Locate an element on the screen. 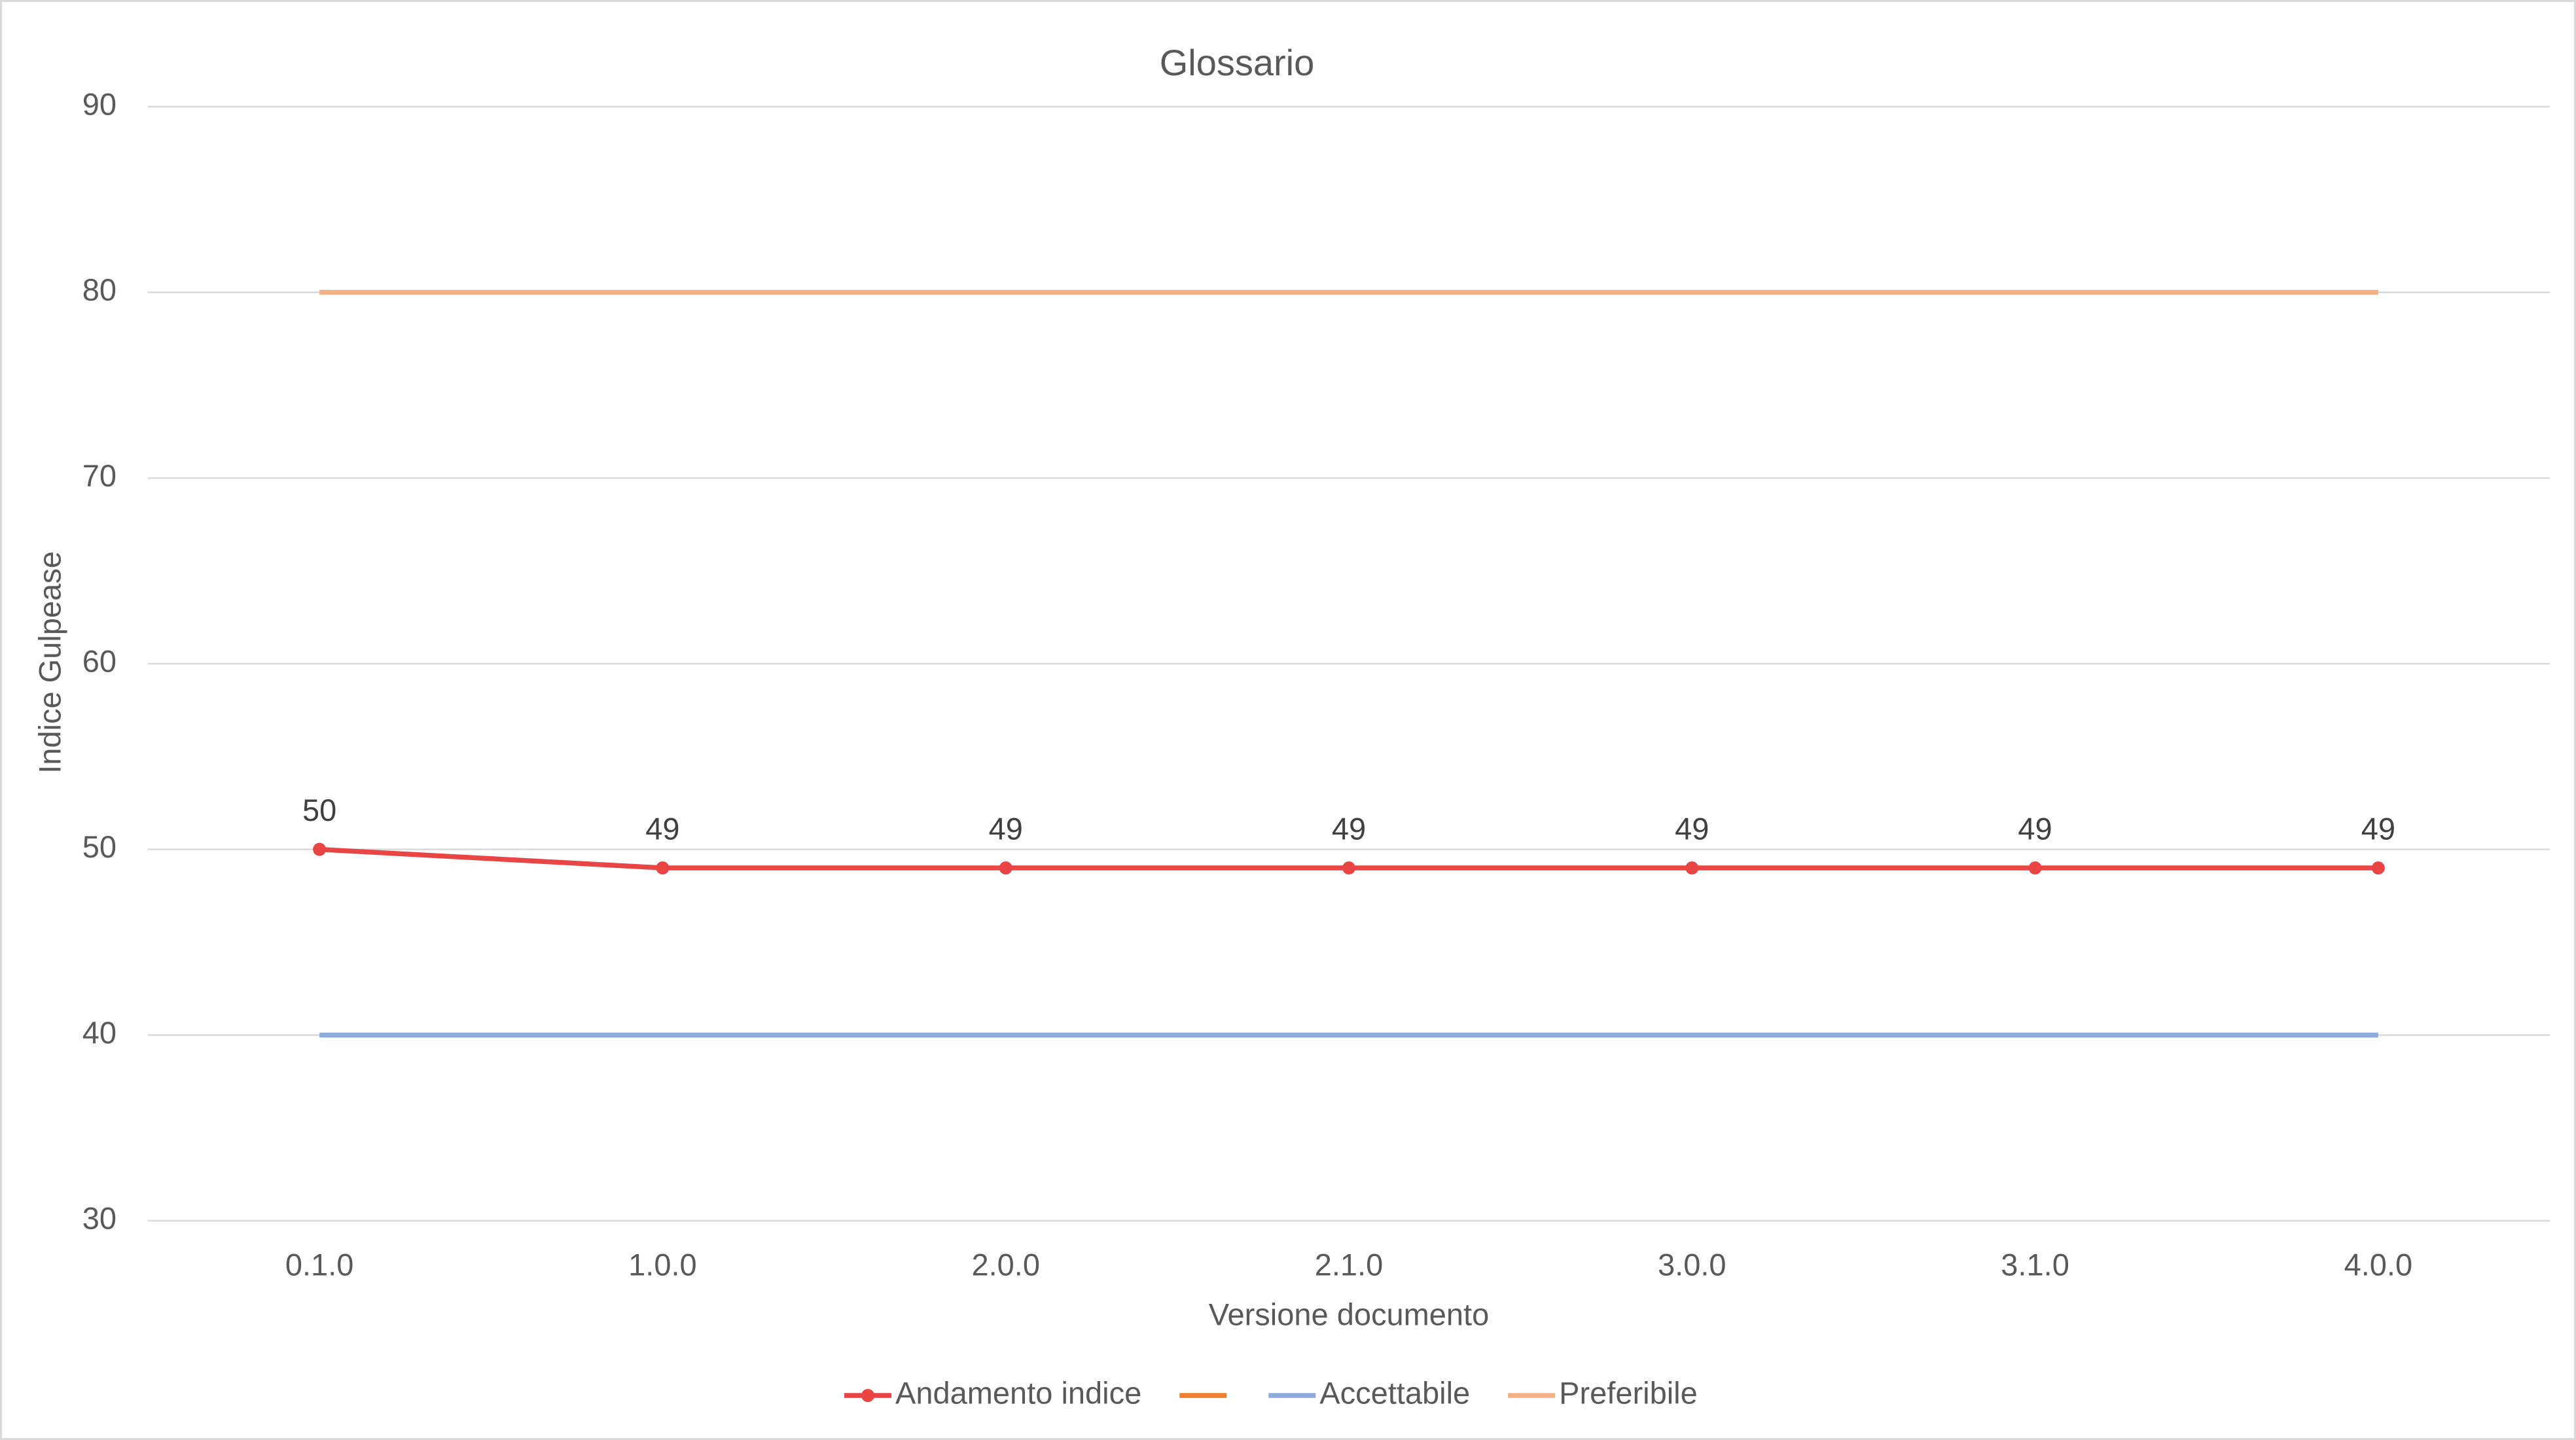  chart-title: Glossario is located at coordinates (1237, 62).